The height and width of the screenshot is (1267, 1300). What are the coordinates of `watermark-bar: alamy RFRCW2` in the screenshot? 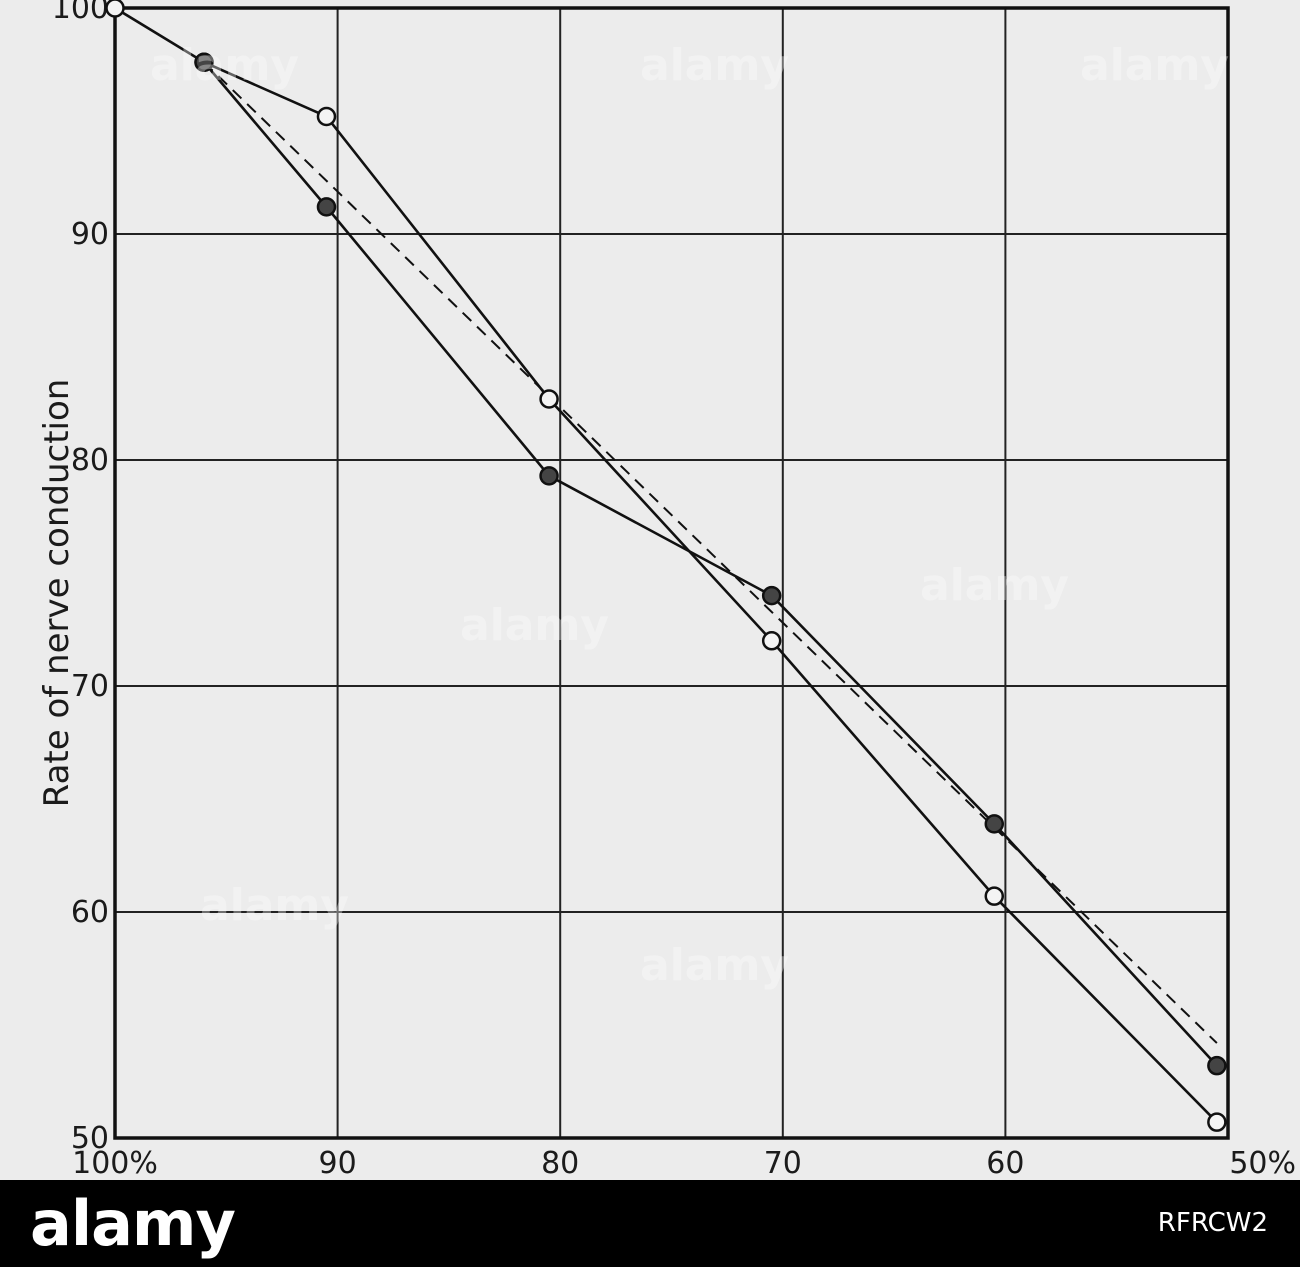 It's located at (650, 1223).